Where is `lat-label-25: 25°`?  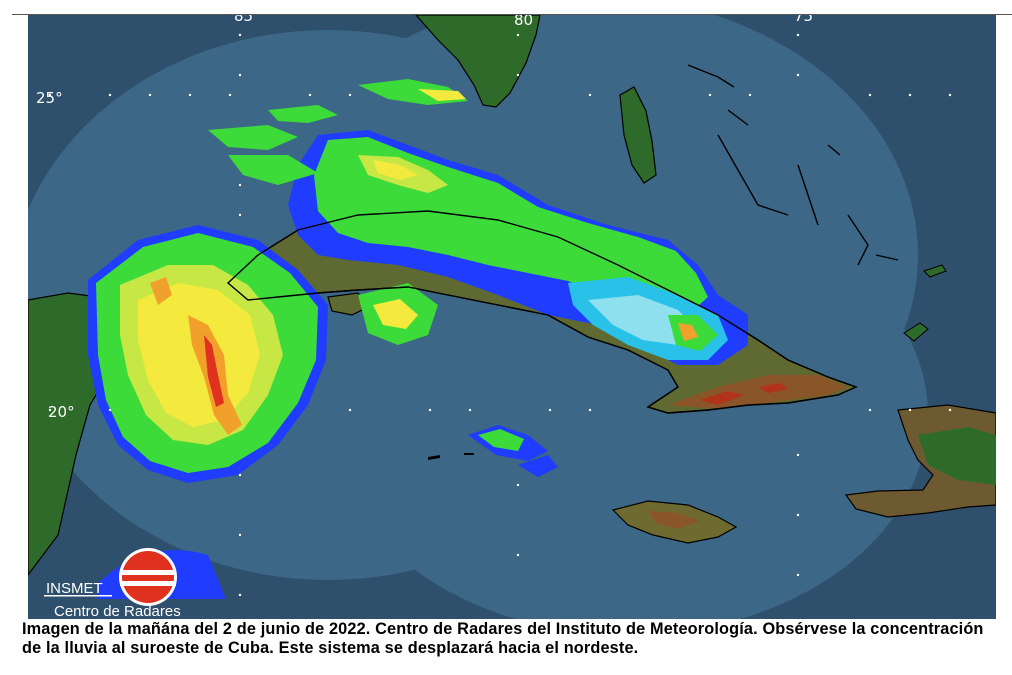 lat-label-25: 25° is located at coordinates (49, 98).